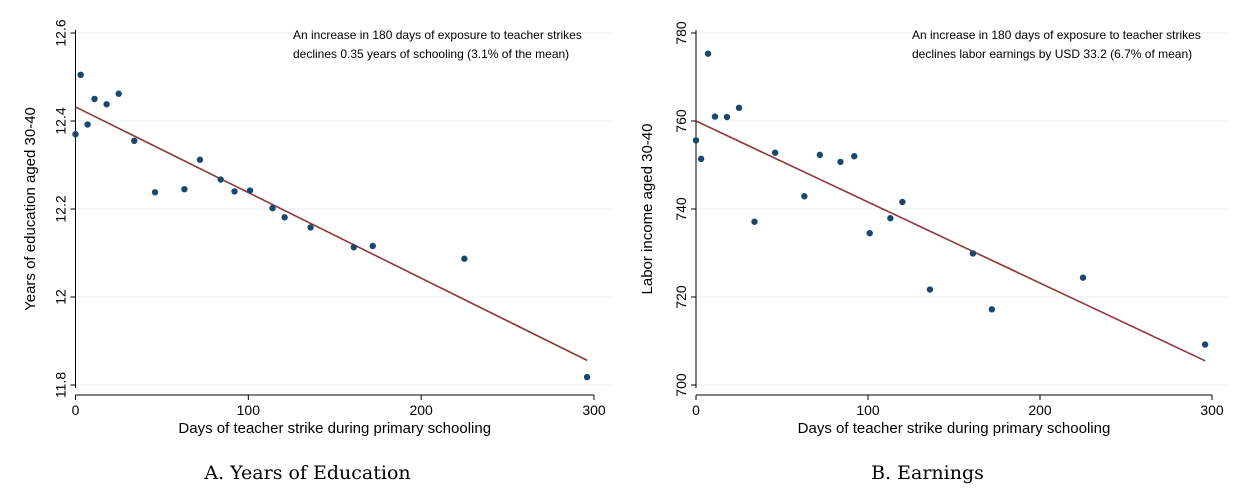 The height and width of the screenshot is (491, 1235). What do you see at coordinates (61, 208) in the screenshot?
I see `y-tick-label: 12.2` at bounding box center [61, 208].